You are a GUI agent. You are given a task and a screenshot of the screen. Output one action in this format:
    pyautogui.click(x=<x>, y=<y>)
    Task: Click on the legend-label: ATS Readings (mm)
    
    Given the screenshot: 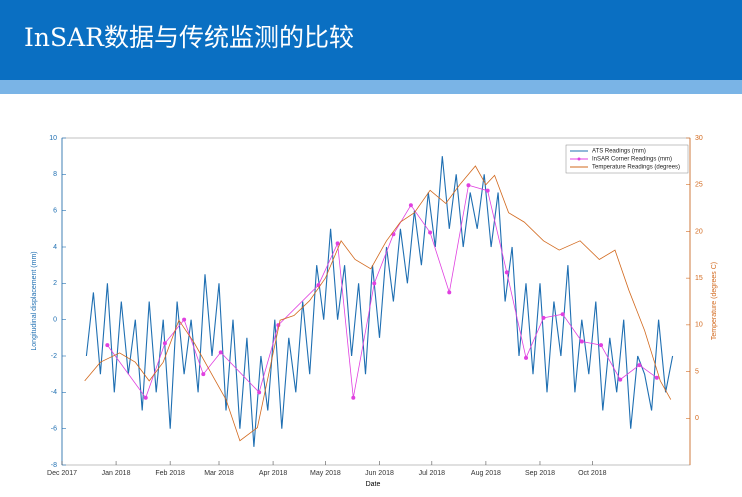 What is the action you would take?
    pyautogui.click(x=619, y=152)
    